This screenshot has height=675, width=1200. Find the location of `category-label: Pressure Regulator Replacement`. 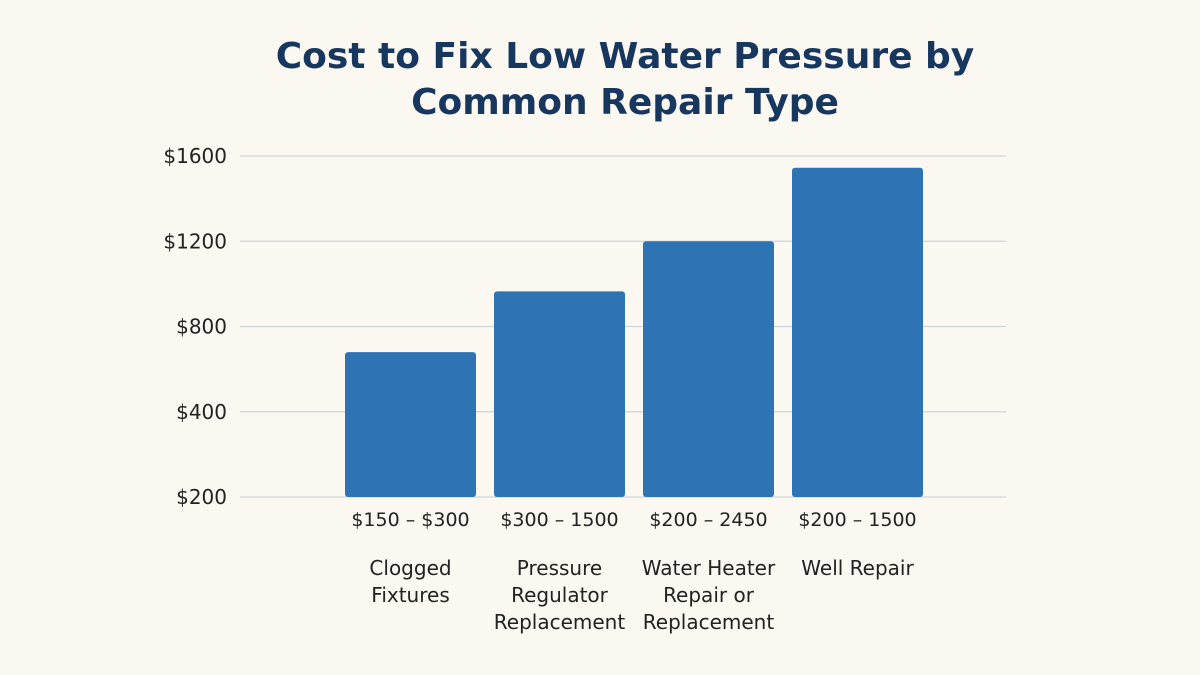

category-label: Pressure Regulator Replacement is located at coordinates (560, 595).